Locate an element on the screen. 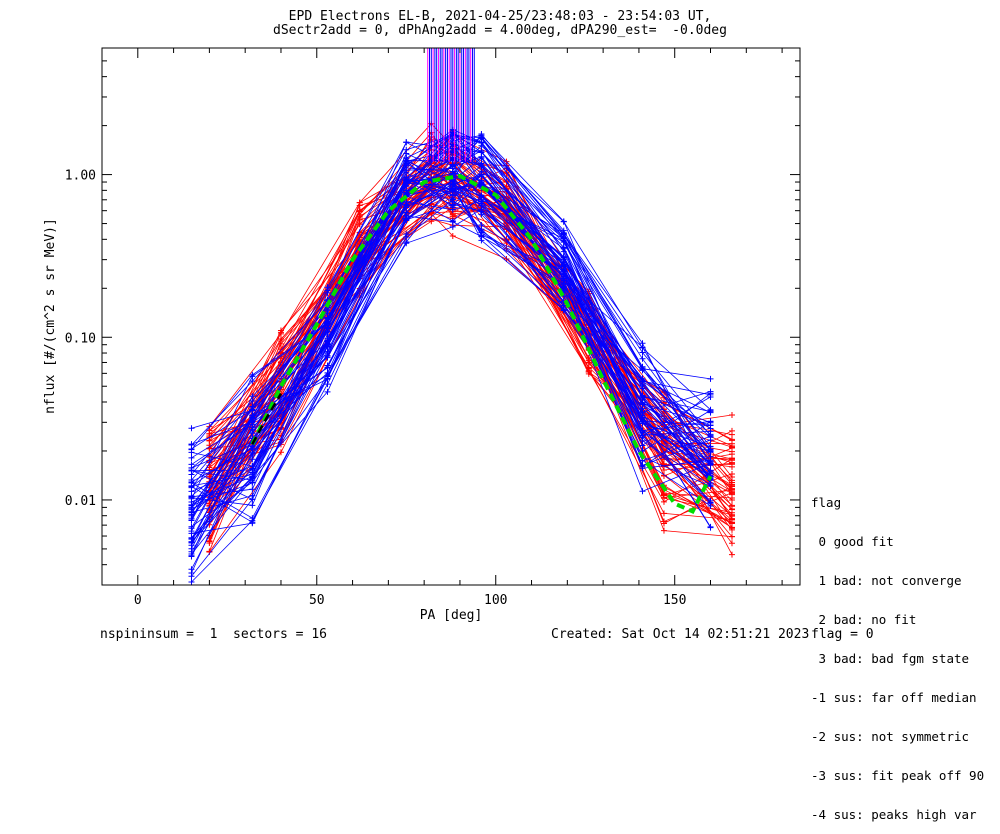  y-tick-label: 0.01 is located at coordinates (80, 501).